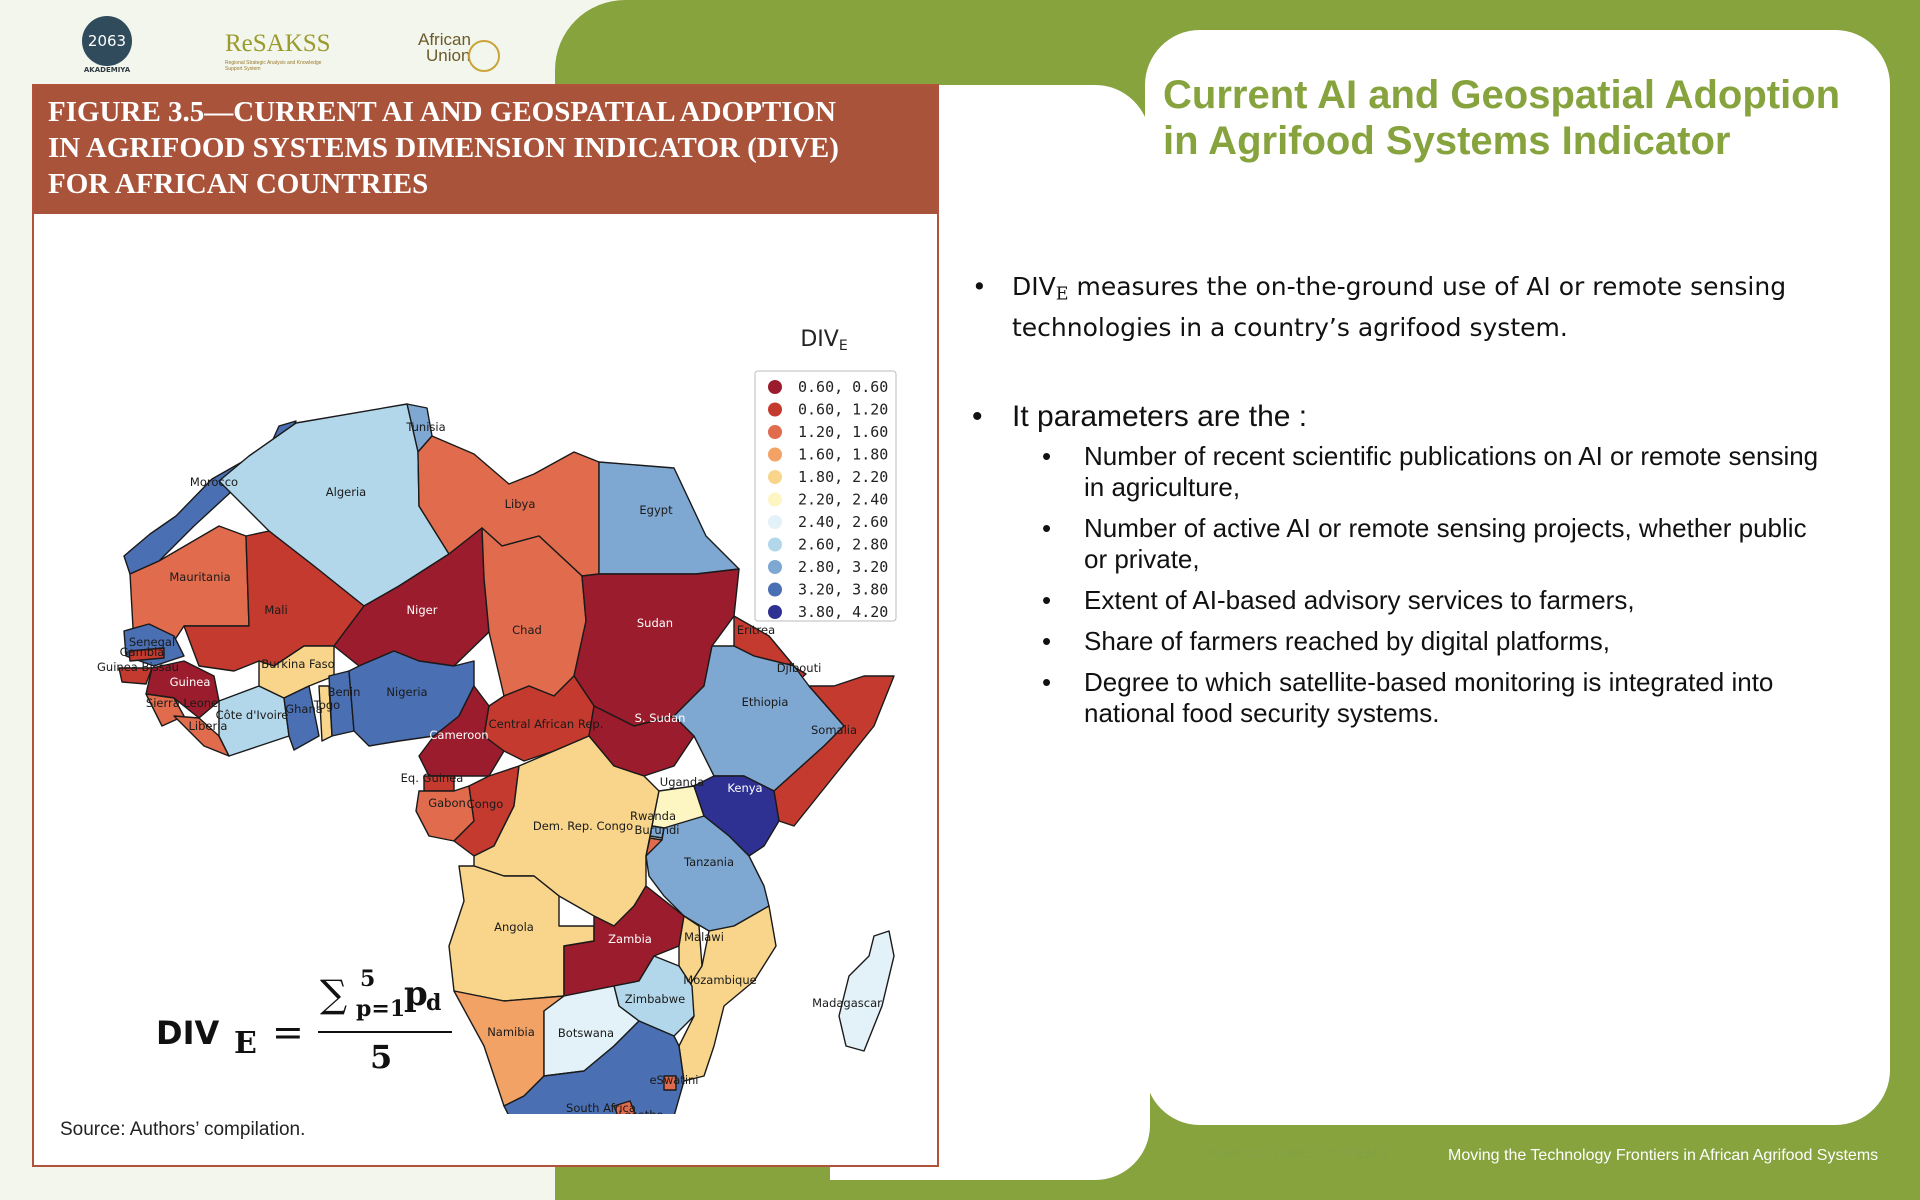  Describe the element at coordinates (843, 612) in the screenshot. I see `legend-label: 3.80, 4.20` at that location.